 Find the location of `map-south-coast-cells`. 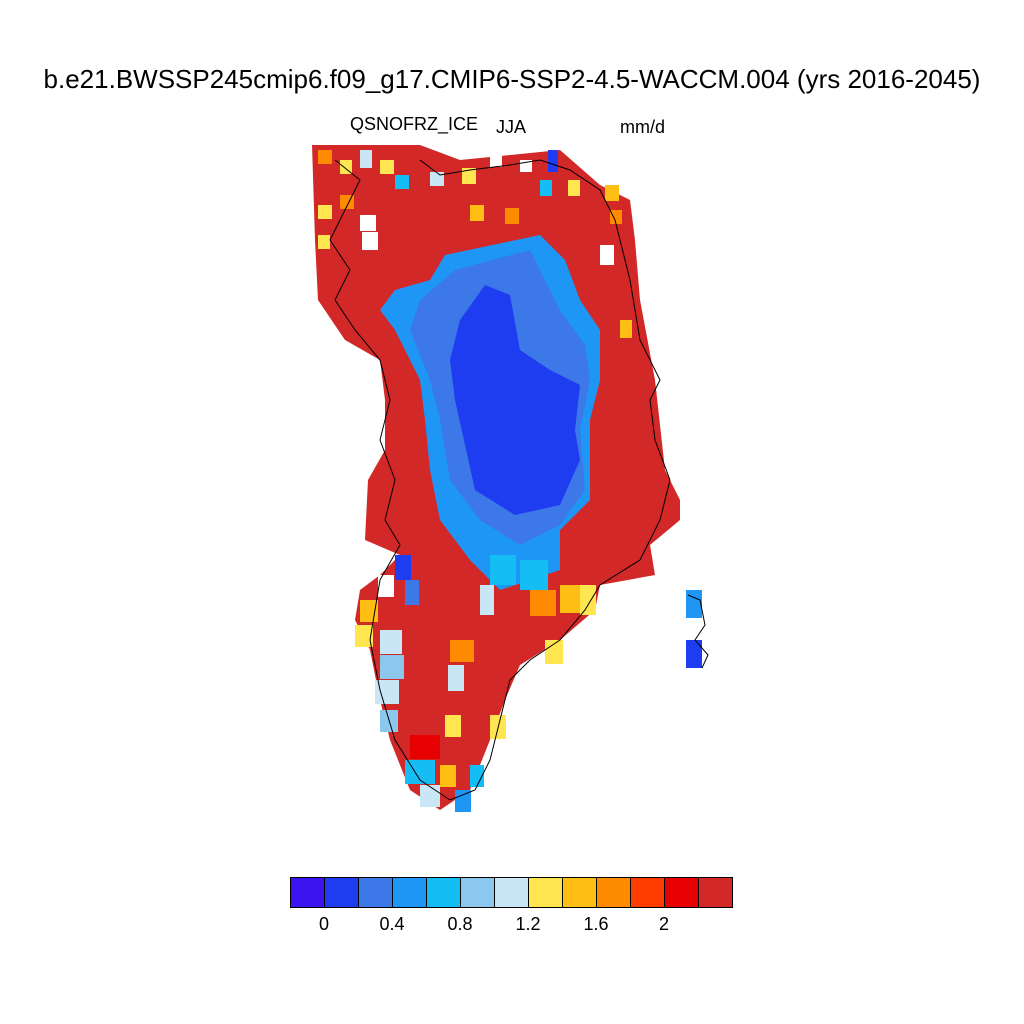

map-south-coast-cells is located at coordinates (475, 683).